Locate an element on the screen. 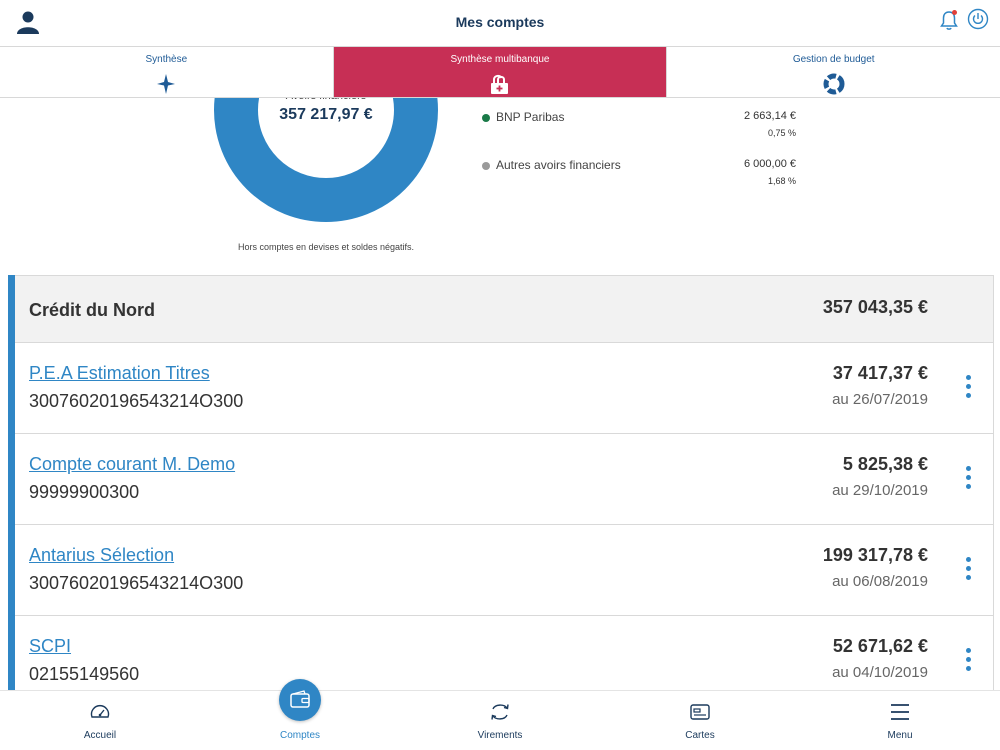 This screenshot has width=1000, height=750. nav-comptes: Comptes is located at coordinates (300, 714).